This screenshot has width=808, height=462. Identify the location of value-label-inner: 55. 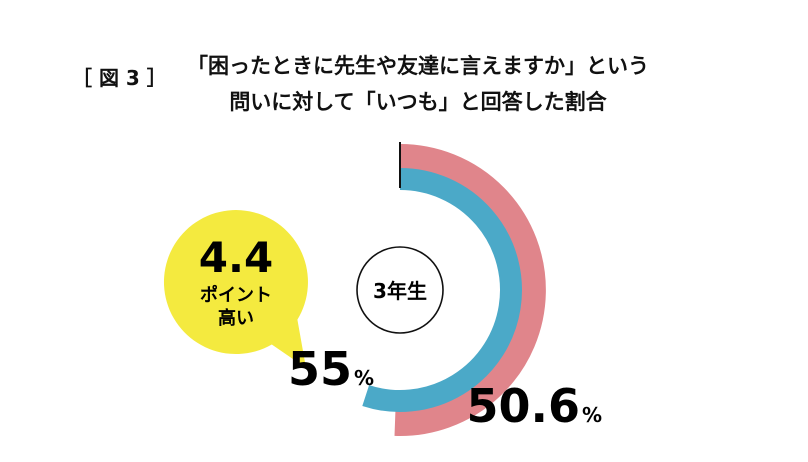
(320, 369).